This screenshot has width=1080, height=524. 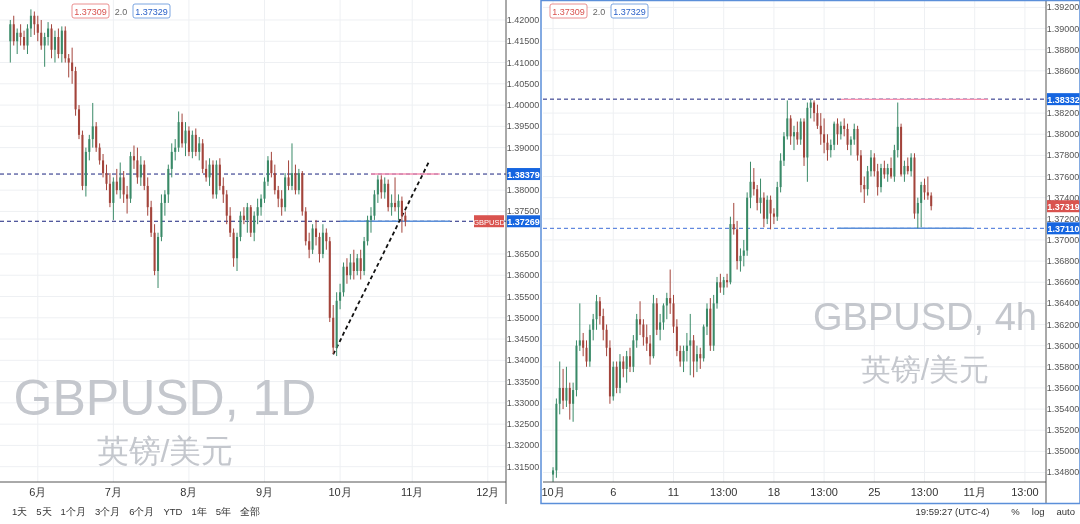 I want to click on y-tick-label: 1.35200, so click(x=1063, y=430).